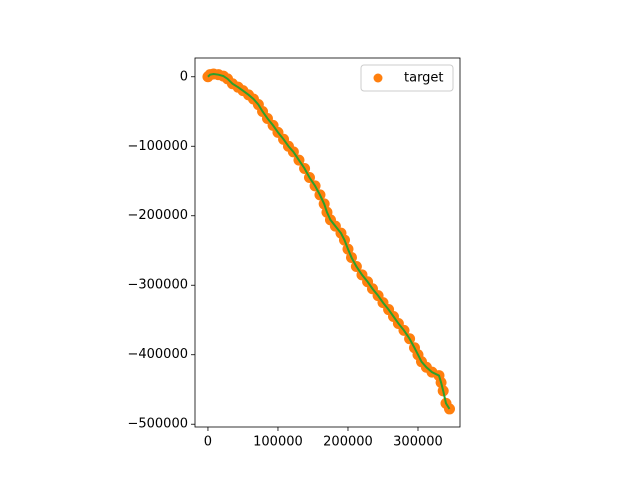 Image resolution: width=640 pixels, height=480 pixels. I want to click on y-tick-label: −400000, so click(157, 354).